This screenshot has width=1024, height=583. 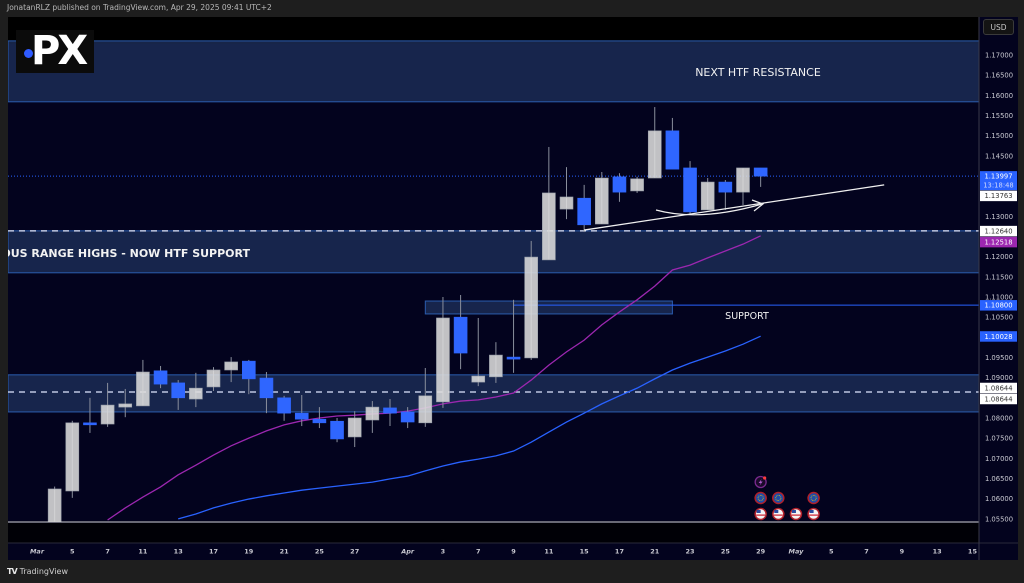 What do you see at coordinates (690, 552) in the screenshot?
I see `time-tick-label: 23` at bounding box center [690, 552].